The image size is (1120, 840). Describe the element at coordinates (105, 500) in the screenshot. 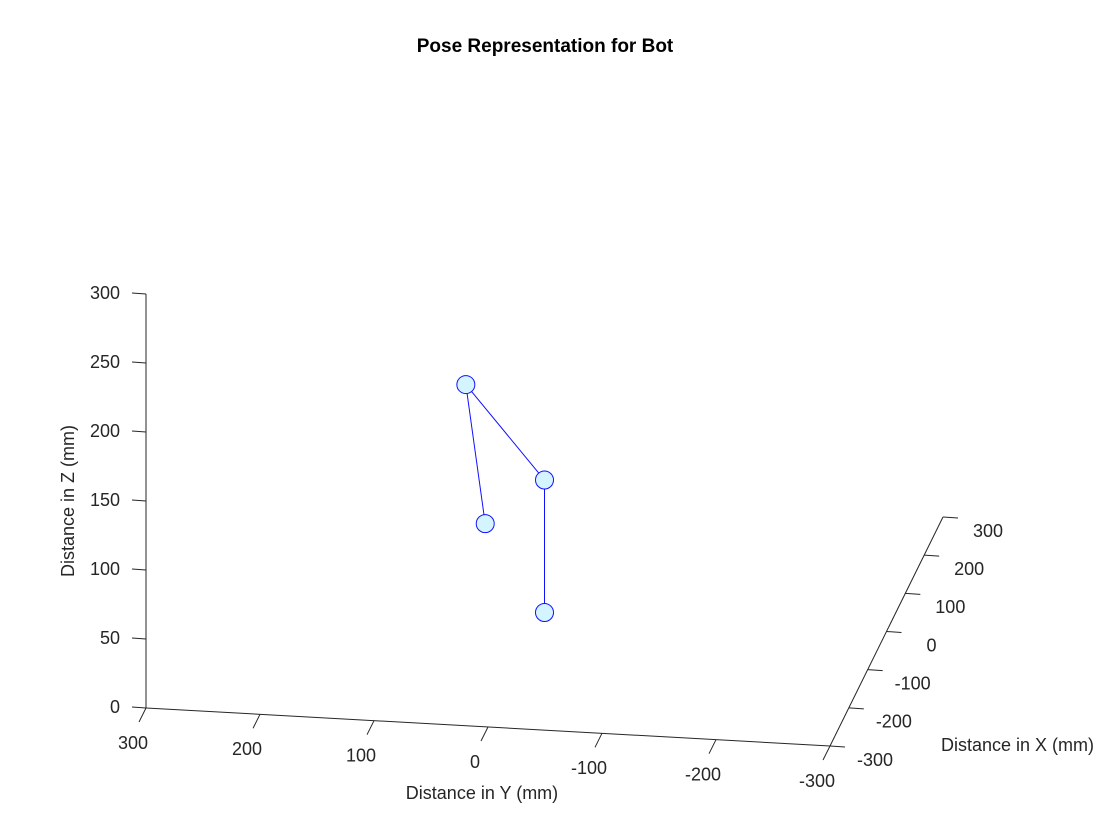

I see `z-tick-label: 150` at that location.